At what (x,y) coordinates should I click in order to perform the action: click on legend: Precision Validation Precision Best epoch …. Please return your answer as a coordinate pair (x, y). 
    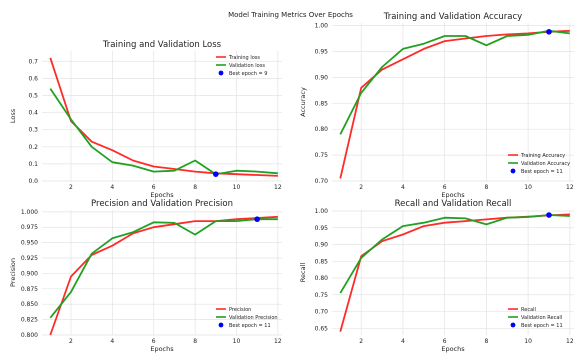
    Looking at the image, I should click on (247, 318).